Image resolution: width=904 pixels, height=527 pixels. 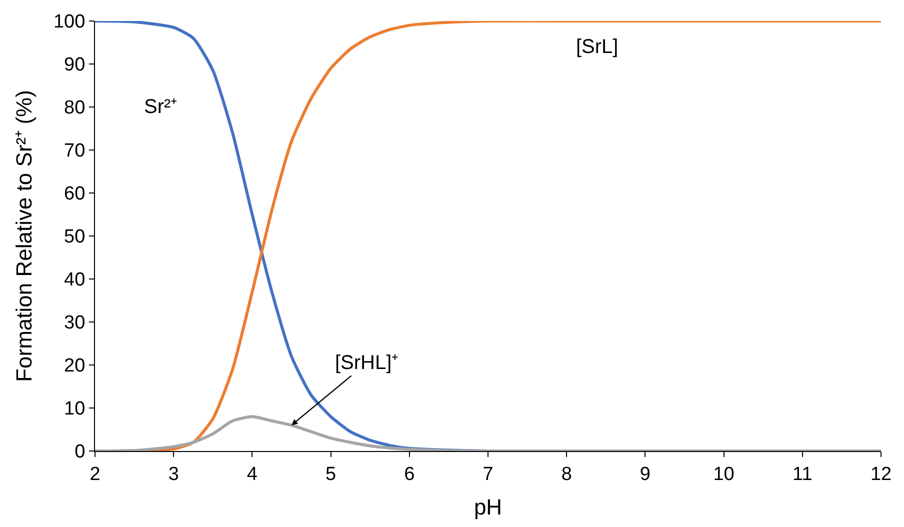 What do you see at coordinates (488, 474) in the screenshot?
I see `x-tick-label: 7` at bounding box center [488, 474].